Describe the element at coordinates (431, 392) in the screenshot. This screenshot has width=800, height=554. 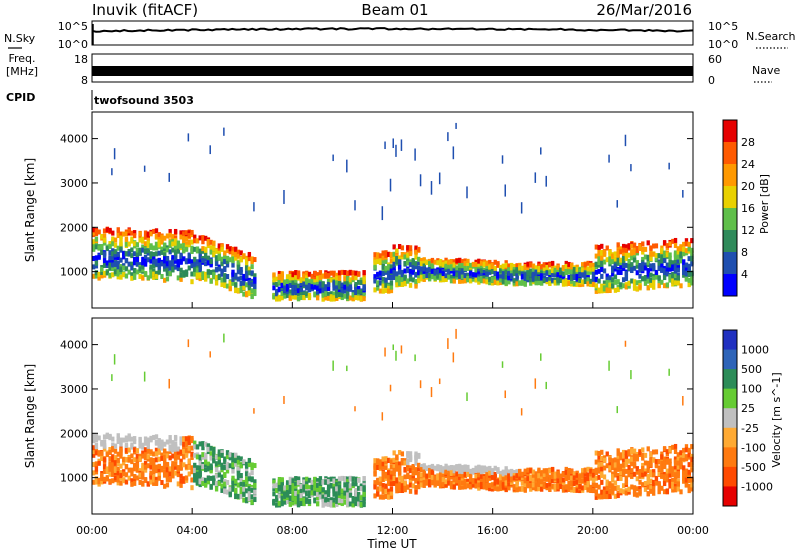
I see `velocity-sparse-cell` at that location.